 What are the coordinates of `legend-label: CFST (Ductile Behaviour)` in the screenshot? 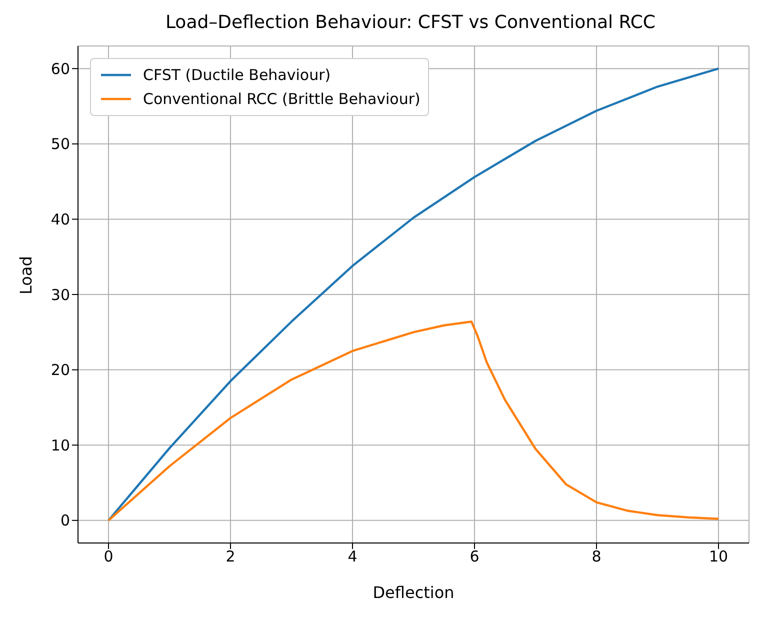 It's located at (237, 75).